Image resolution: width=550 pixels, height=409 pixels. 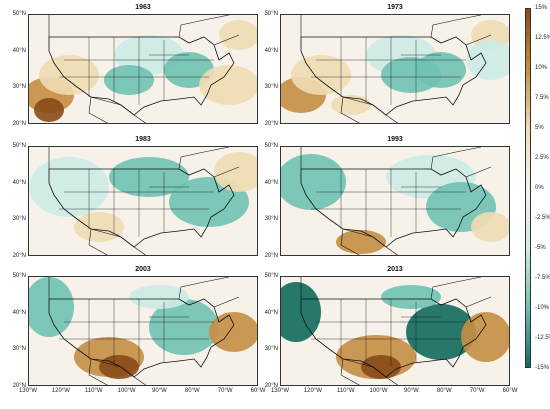 I want to click on colorbar-tick-label: 7.5%, so click(x=542, y=98).